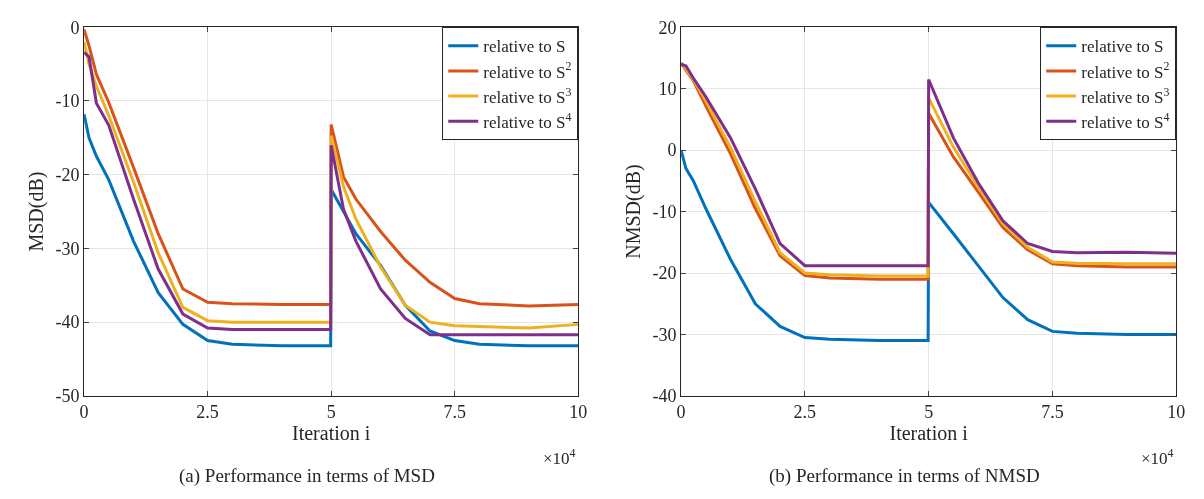 Image resolution: width=1204 pixels, height=499 pixels. What do you see at coordinates (633, 211) in the screenshot?
I see `y-axis-title: NMSD(dB)` at bounding box center [633, 211].